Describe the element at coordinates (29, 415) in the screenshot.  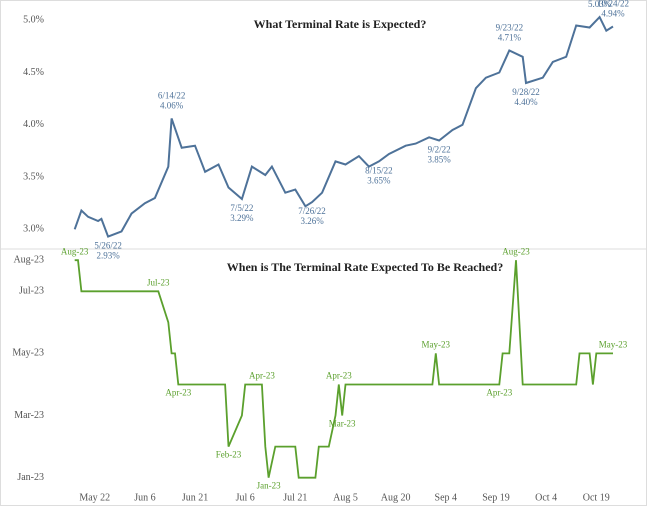
I see `y-tick-label: Mar-23` at that location.